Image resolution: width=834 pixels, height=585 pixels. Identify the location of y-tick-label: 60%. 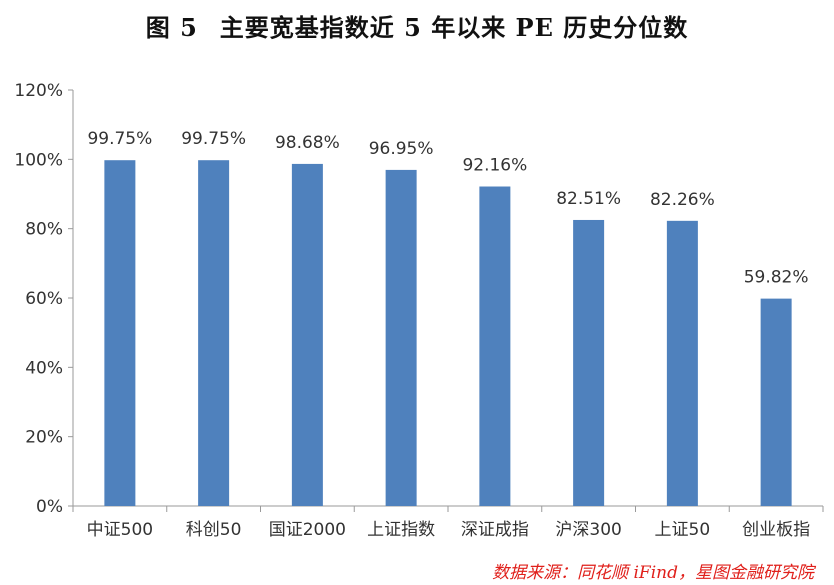
(44, 299).